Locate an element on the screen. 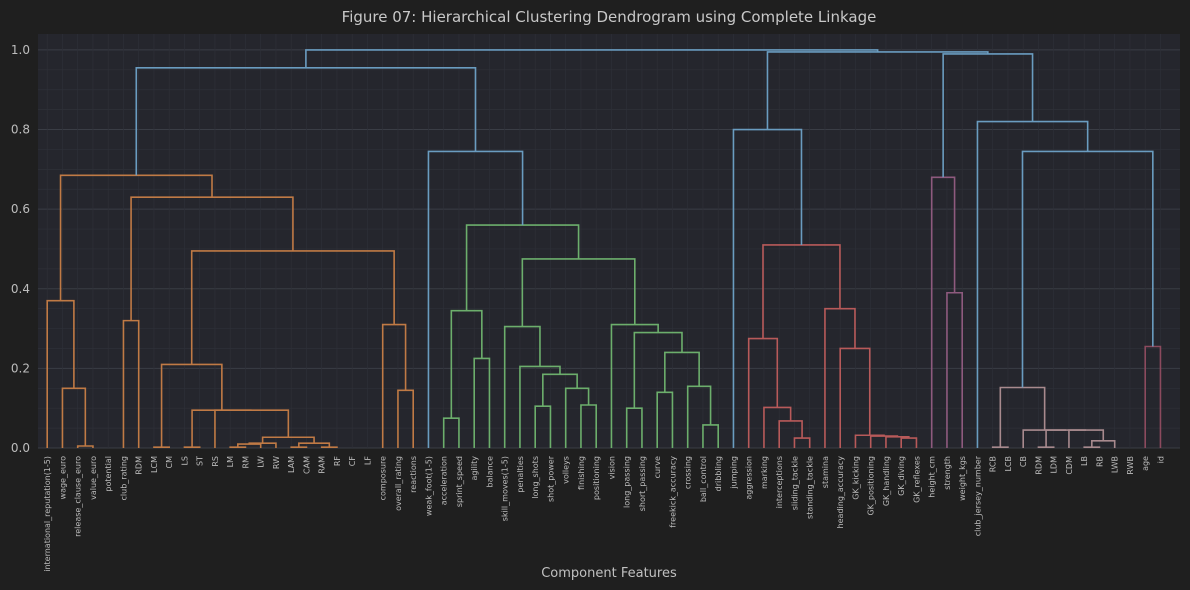 Image resolution: width=1190 pixels, height=590 pixels. x-tick-label: interceptions is located at coordinates (779, 482).